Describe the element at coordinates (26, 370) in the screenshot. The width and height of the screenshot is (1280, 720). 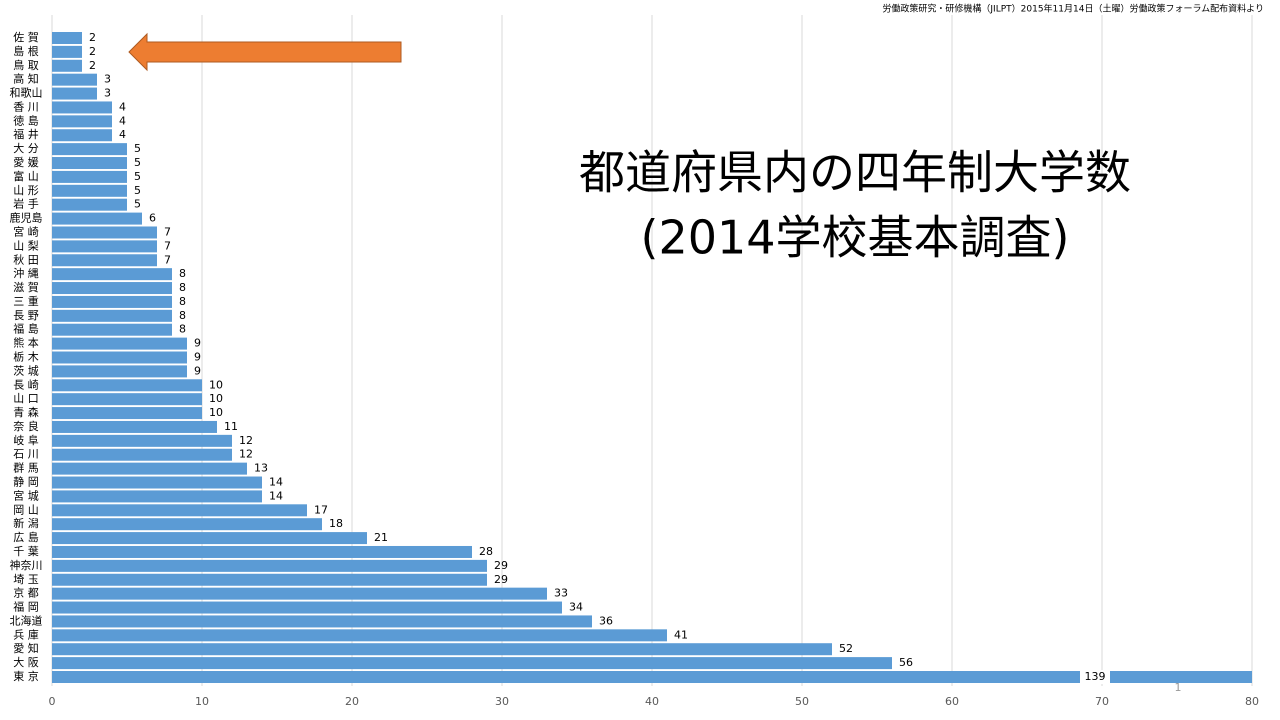
I see `y-tick-label: 茨 城` at that location.